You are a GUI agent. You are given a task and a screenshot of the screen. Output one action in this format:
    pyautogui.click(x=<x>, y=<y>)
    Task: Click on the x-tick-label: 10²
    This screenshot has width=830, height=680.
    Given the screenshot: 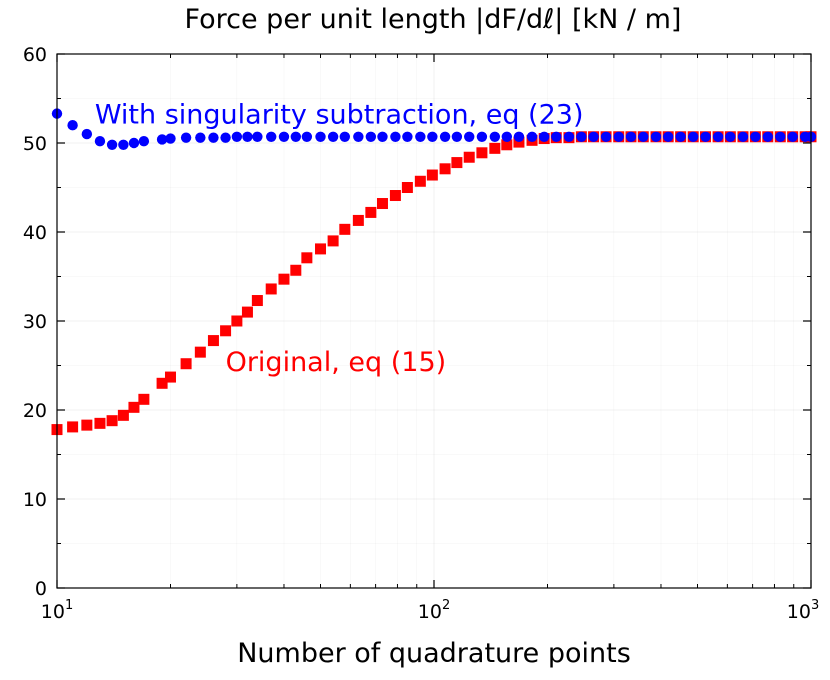 What is the action you would take?
    pyautogui.click(x=434, y=610)
    